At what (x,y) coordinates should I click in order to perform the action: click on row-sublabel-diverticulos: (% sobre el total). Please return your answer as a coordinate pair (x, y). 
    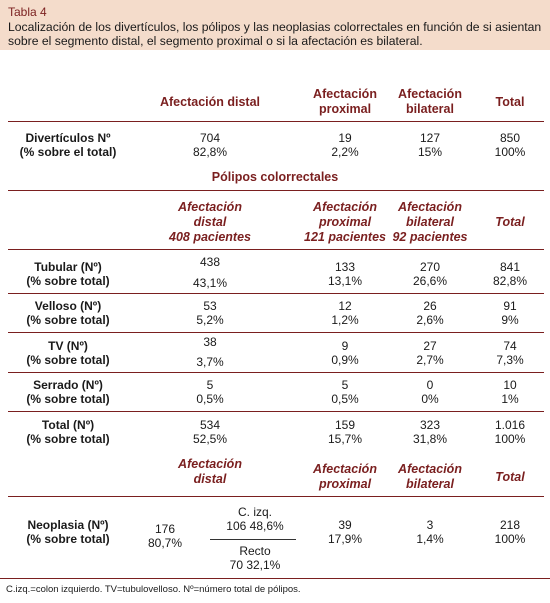
    Looking at the image, I should click on (68, 152).